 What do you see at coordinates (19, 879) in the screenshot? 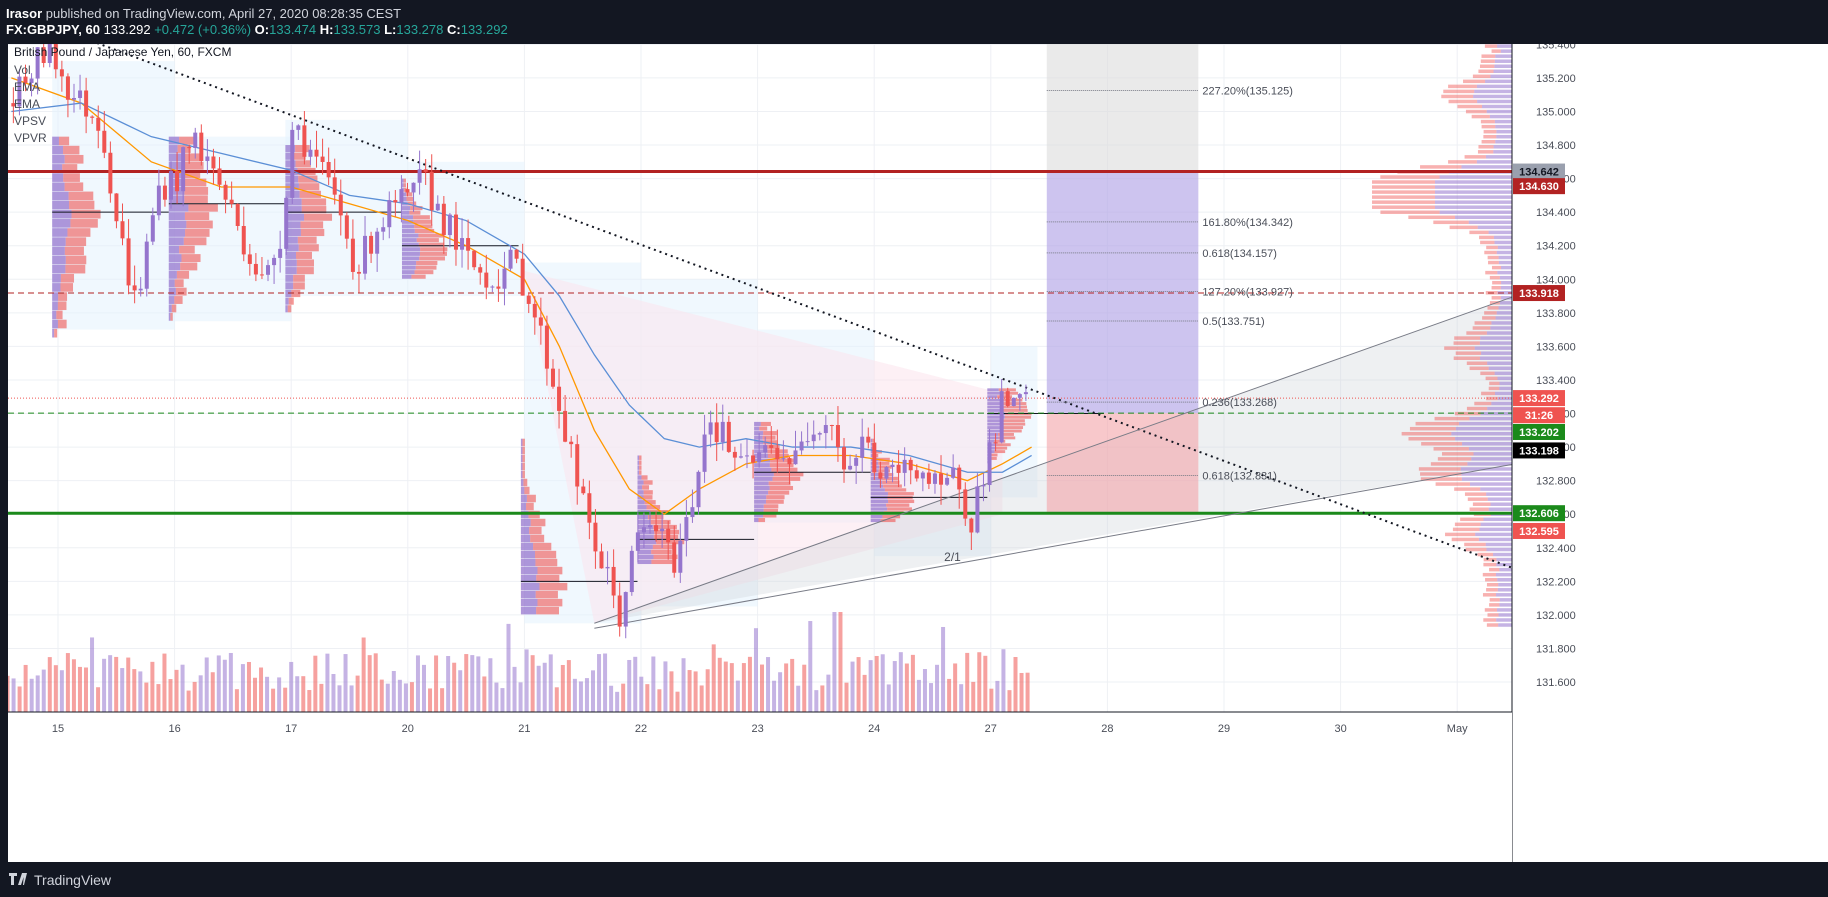
I see `tradingview-logo-icon` at bounding box center [19, 879].